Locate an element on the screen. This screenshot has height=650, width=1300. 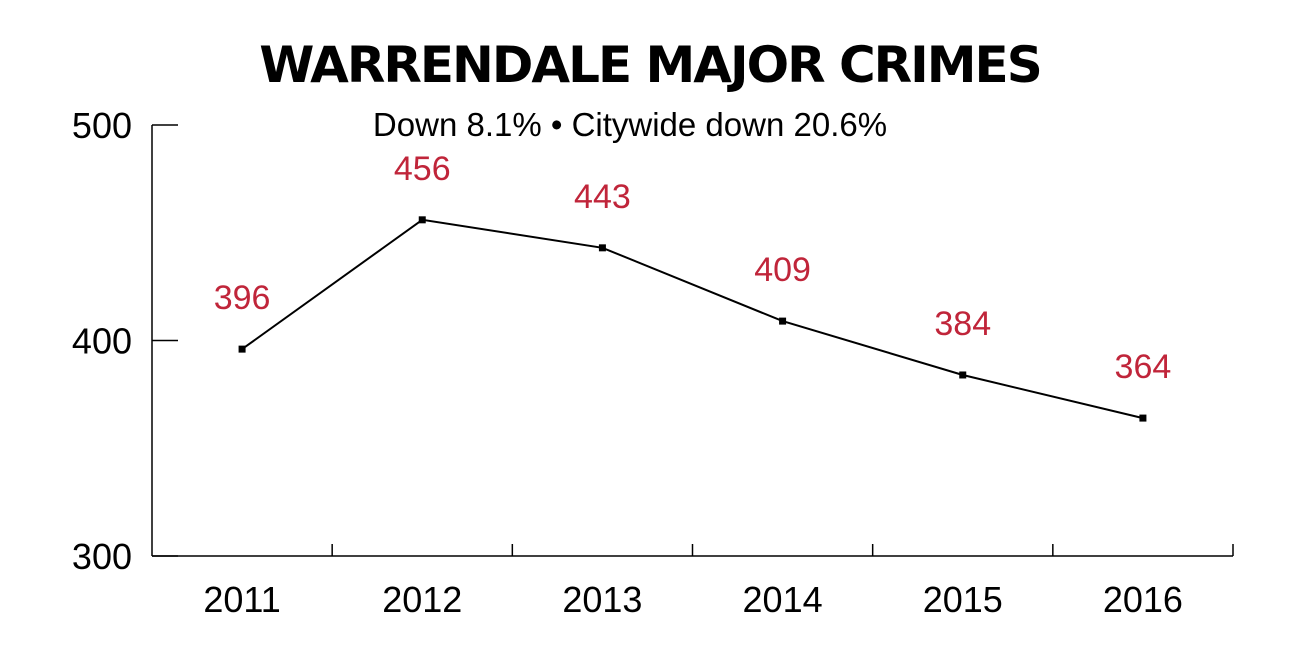
x-tick-label: 2011 is located at coordinates (241, 599).